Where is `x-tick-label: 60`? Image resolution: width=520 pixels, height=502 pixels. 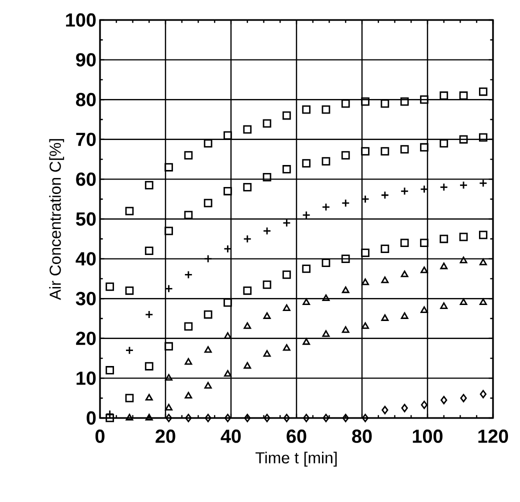
x-tick-label: 60 is located at coordinates (296, 436).